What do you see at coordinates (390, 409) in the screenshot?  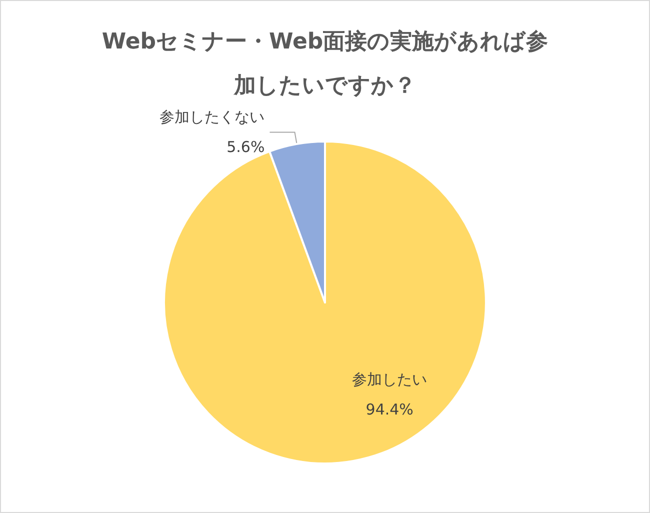 I see `data-label: 94.4%` at bounding box center [390, 409].